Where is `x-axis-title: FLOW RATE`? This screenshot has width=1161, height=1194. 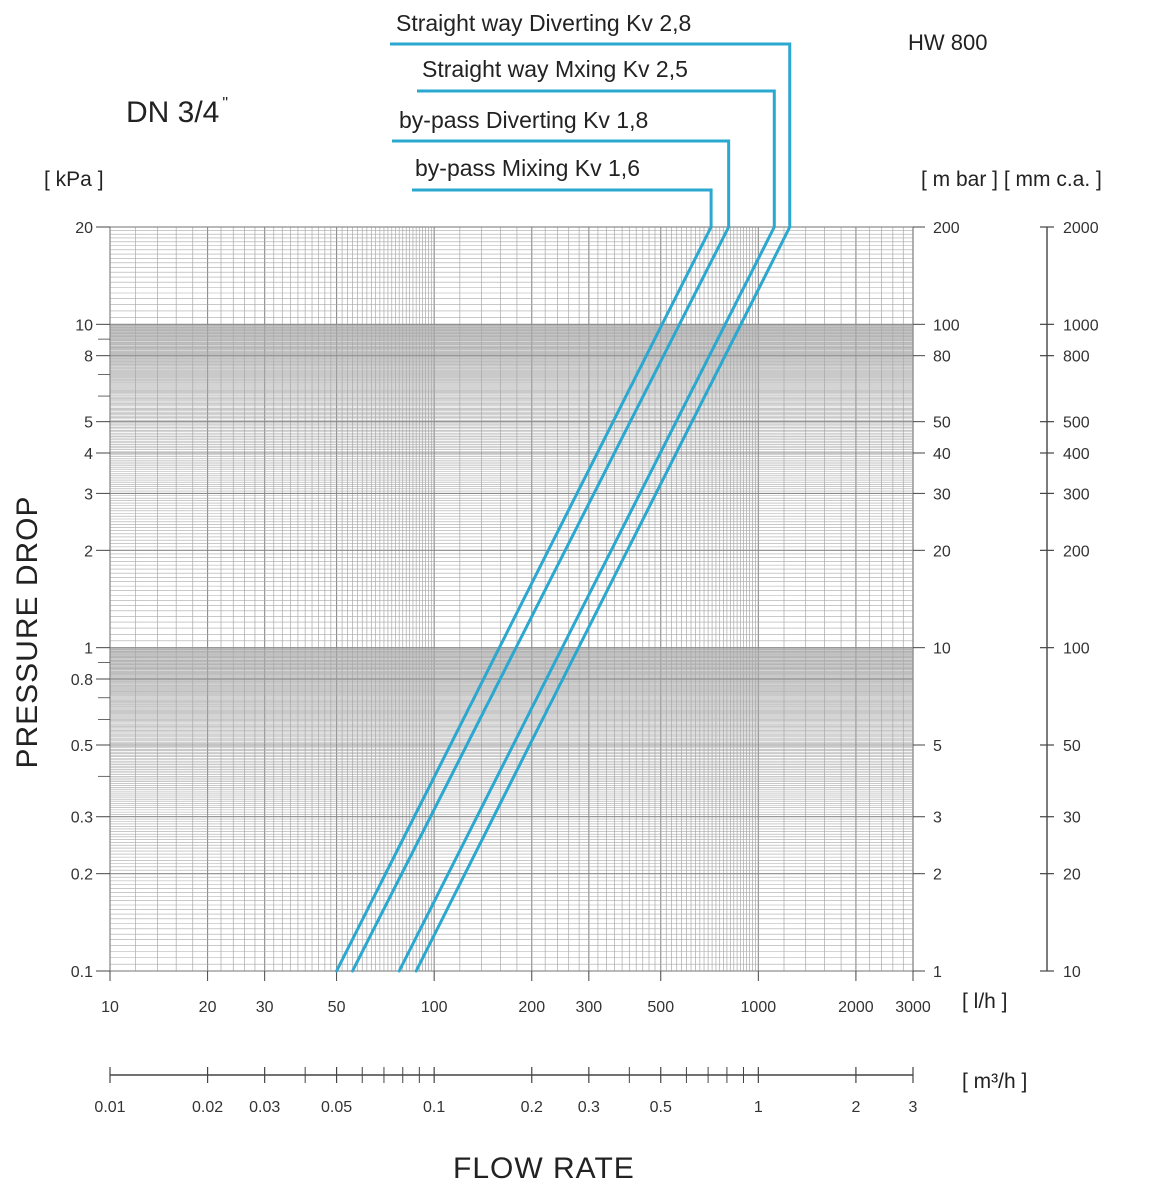
x-axis-title: FLOW RATE is located at coordinates (544, 1168).